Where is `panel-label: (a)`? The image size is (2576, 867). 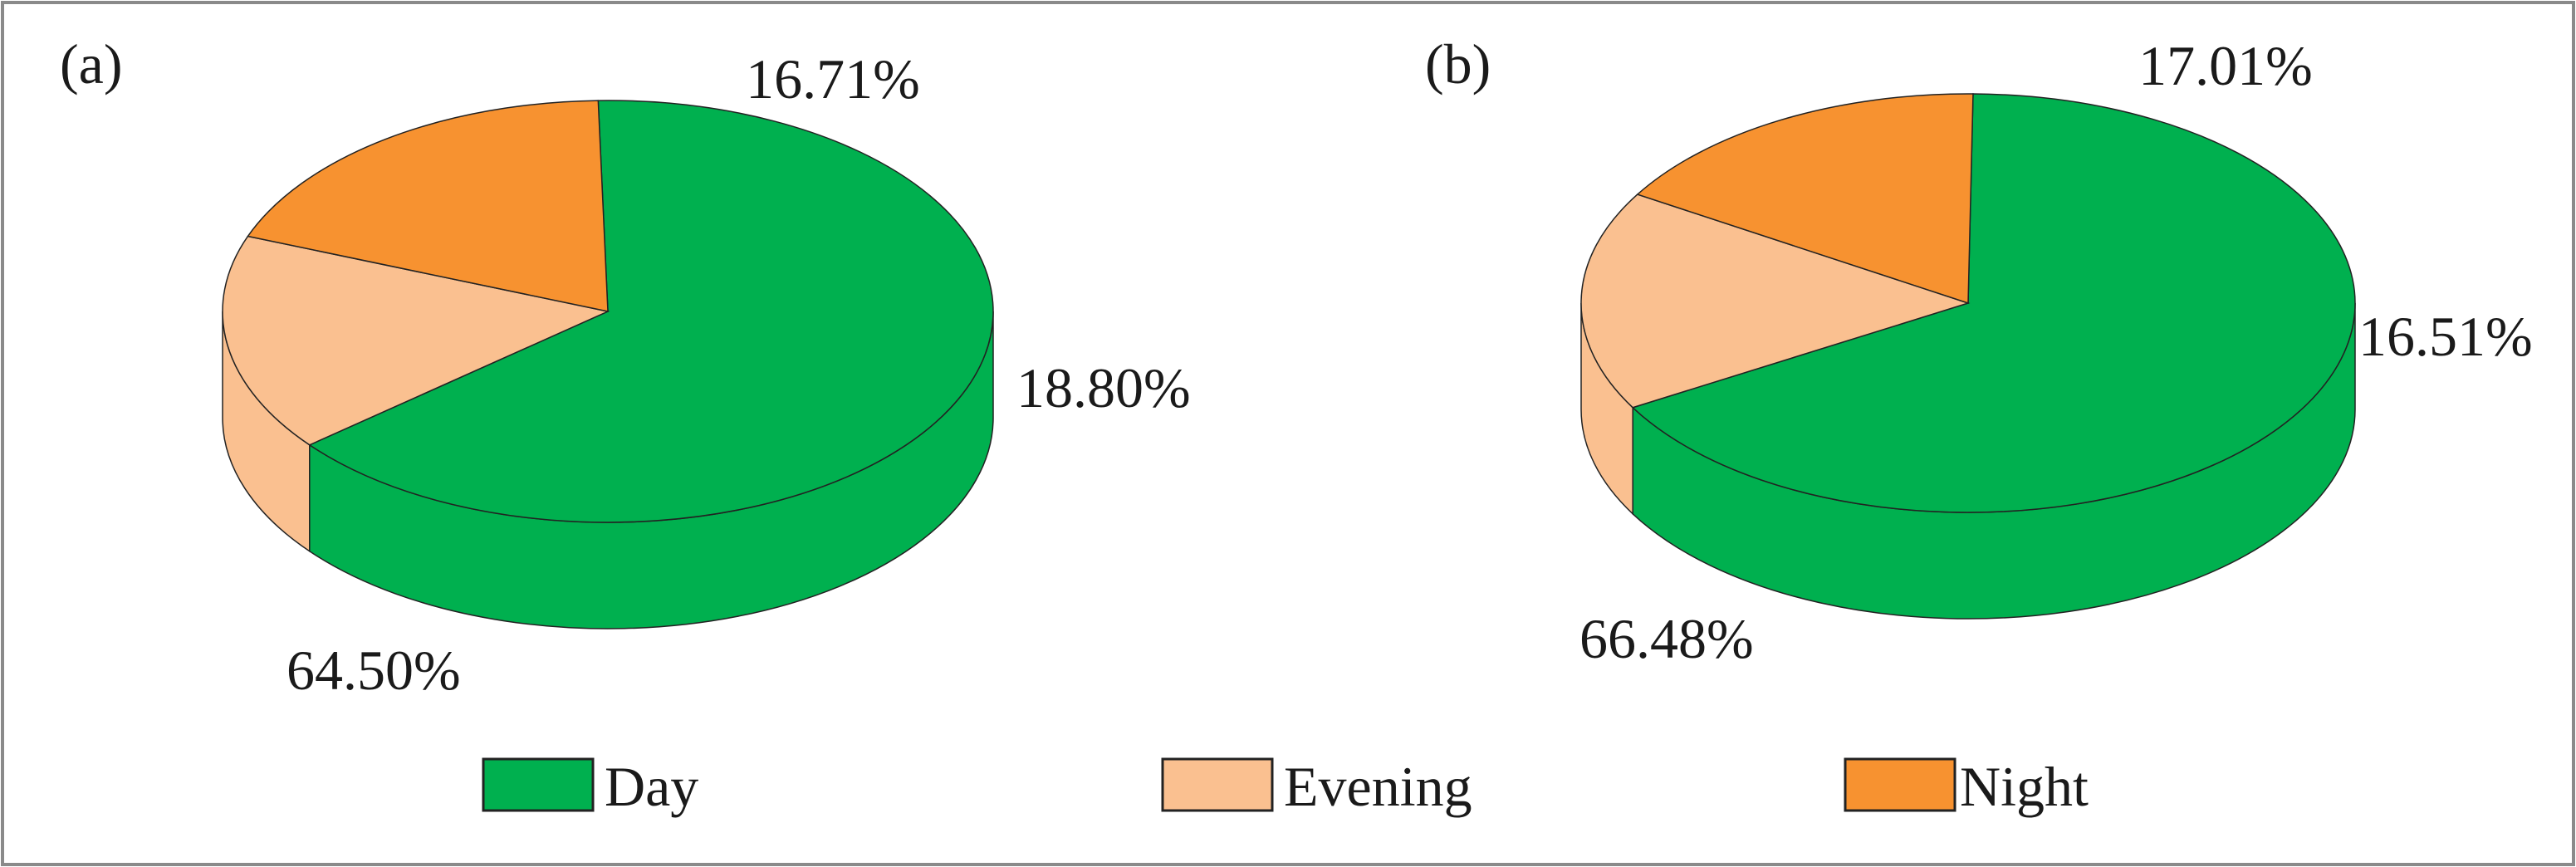
panel-label: (a) is located at coordinates (91, 64).